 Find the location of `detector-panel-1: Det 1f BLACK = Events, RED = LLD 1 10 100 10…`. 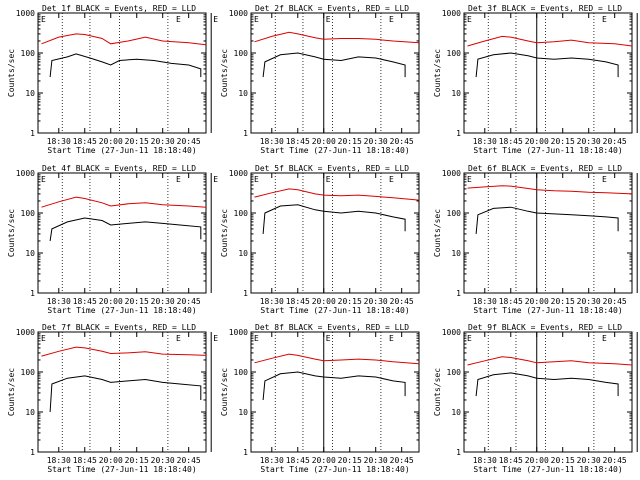

detector-panel-1: Det 1f BLACK = Events, RED = LLD 1 10 100 10… is located at coordinates (112, 79).